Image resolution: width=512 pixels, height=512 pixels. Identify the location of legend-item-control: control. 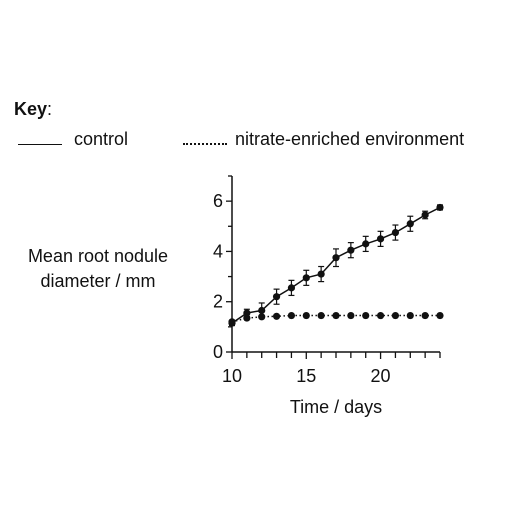
(73, 139).